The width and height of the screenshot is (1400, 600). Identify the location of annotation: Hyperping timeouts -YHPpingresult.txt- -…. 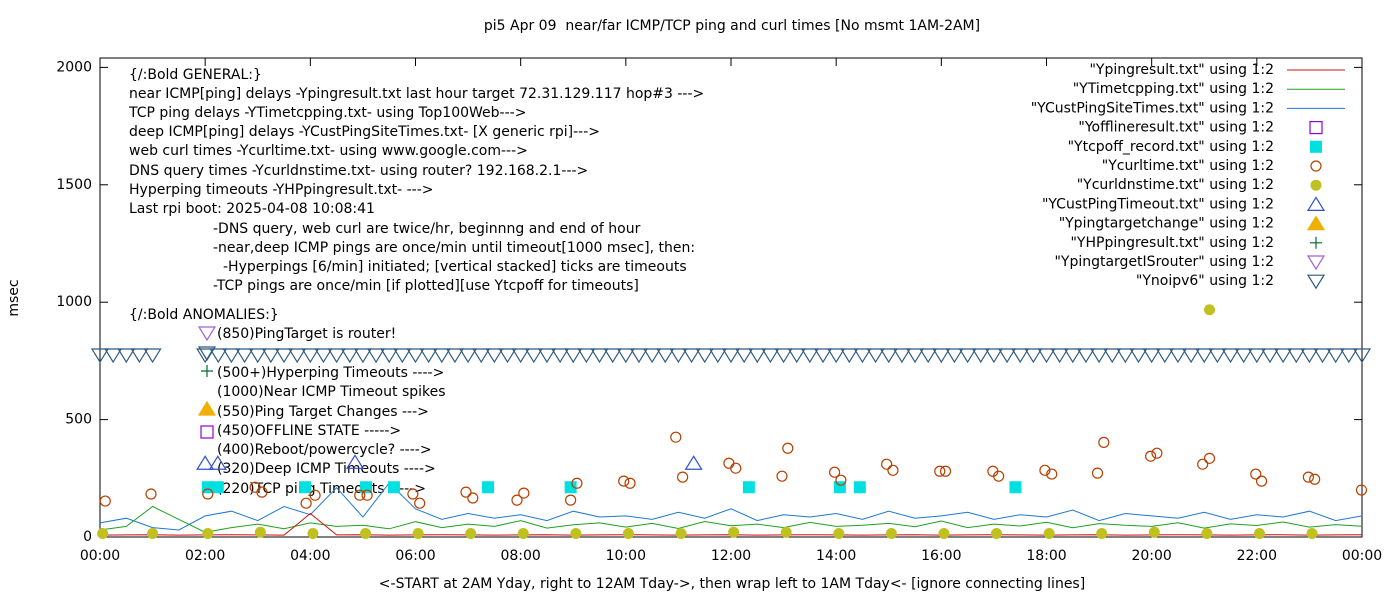
(281, 190).